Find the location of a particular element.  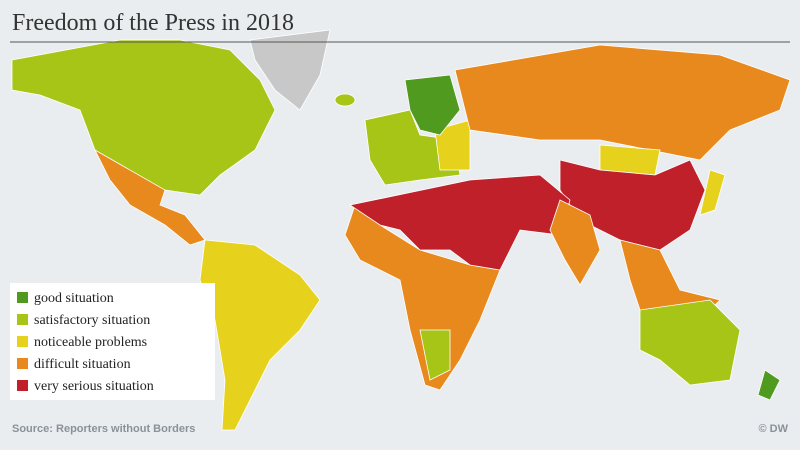

greenland is located at coordinates (290, 70).